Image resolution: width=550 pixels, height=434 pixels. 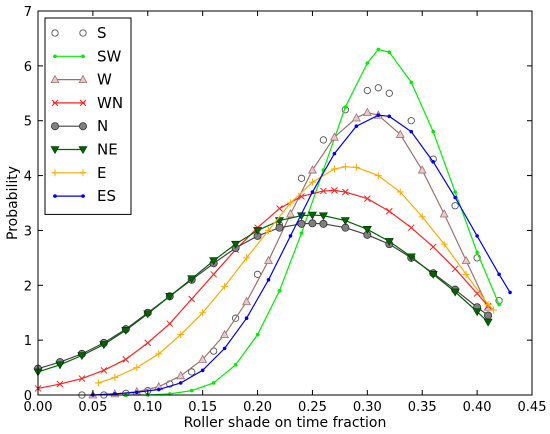 What do you see at coordinates (285, 423) in the screenshot?
I see `x-axis-label: Roller shade on time fraction` at bounding box center [285, 423].